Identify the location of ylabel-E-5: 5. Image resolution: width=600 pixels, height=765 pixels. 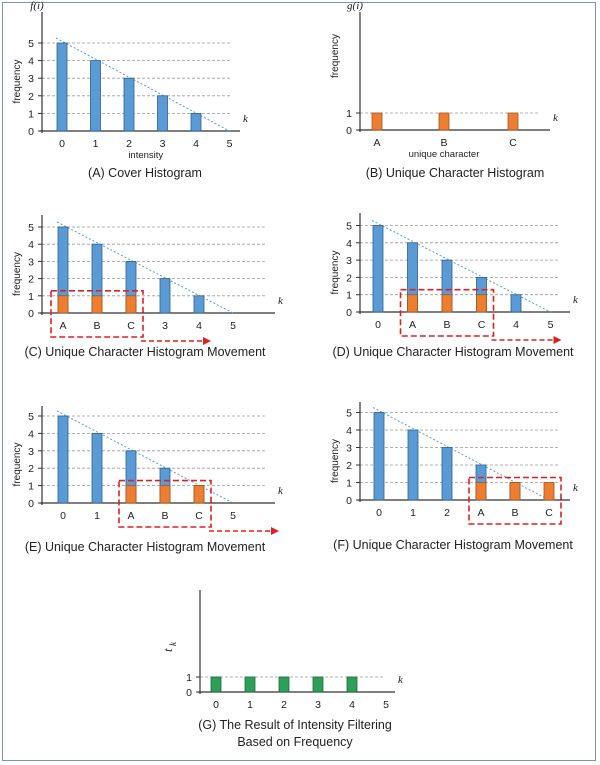
(31, 417).